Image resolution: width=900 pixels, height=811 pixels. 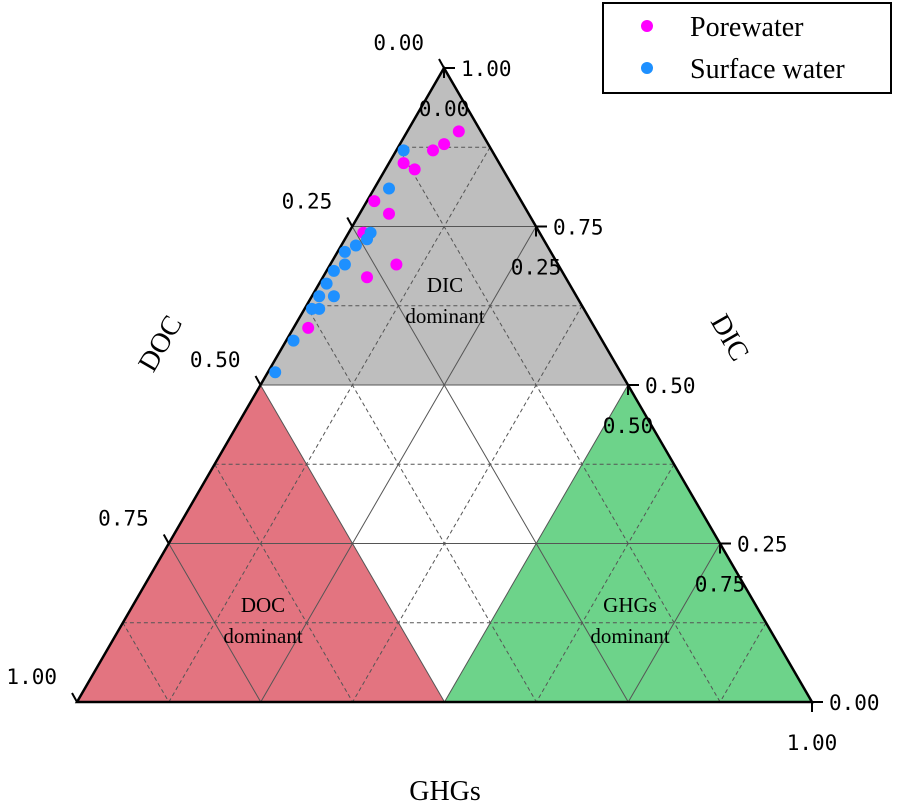 I want to click on left-axis-tick-label: 0.75, so click(x=123, y=519).